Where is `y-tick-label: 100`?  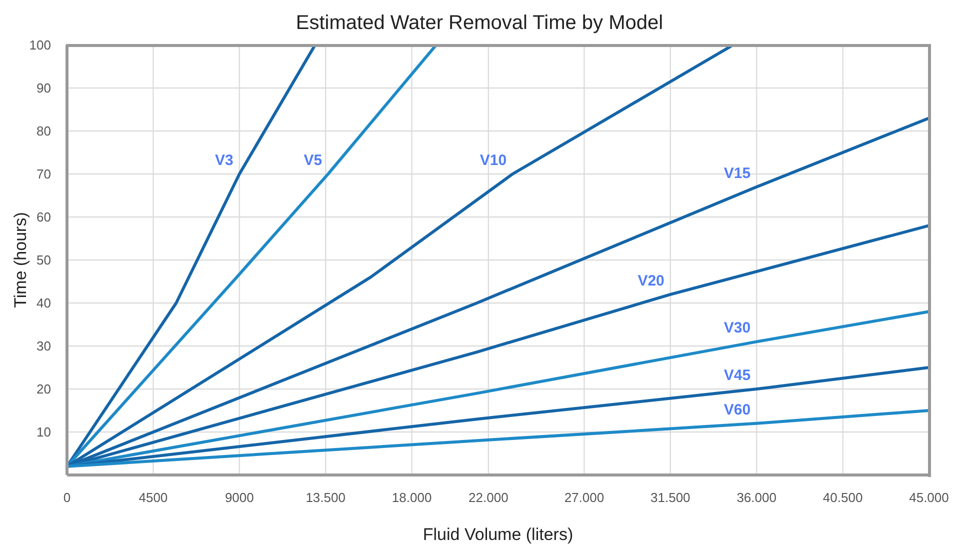 y-tick-label: 100 is located at coordinates (40, 45).